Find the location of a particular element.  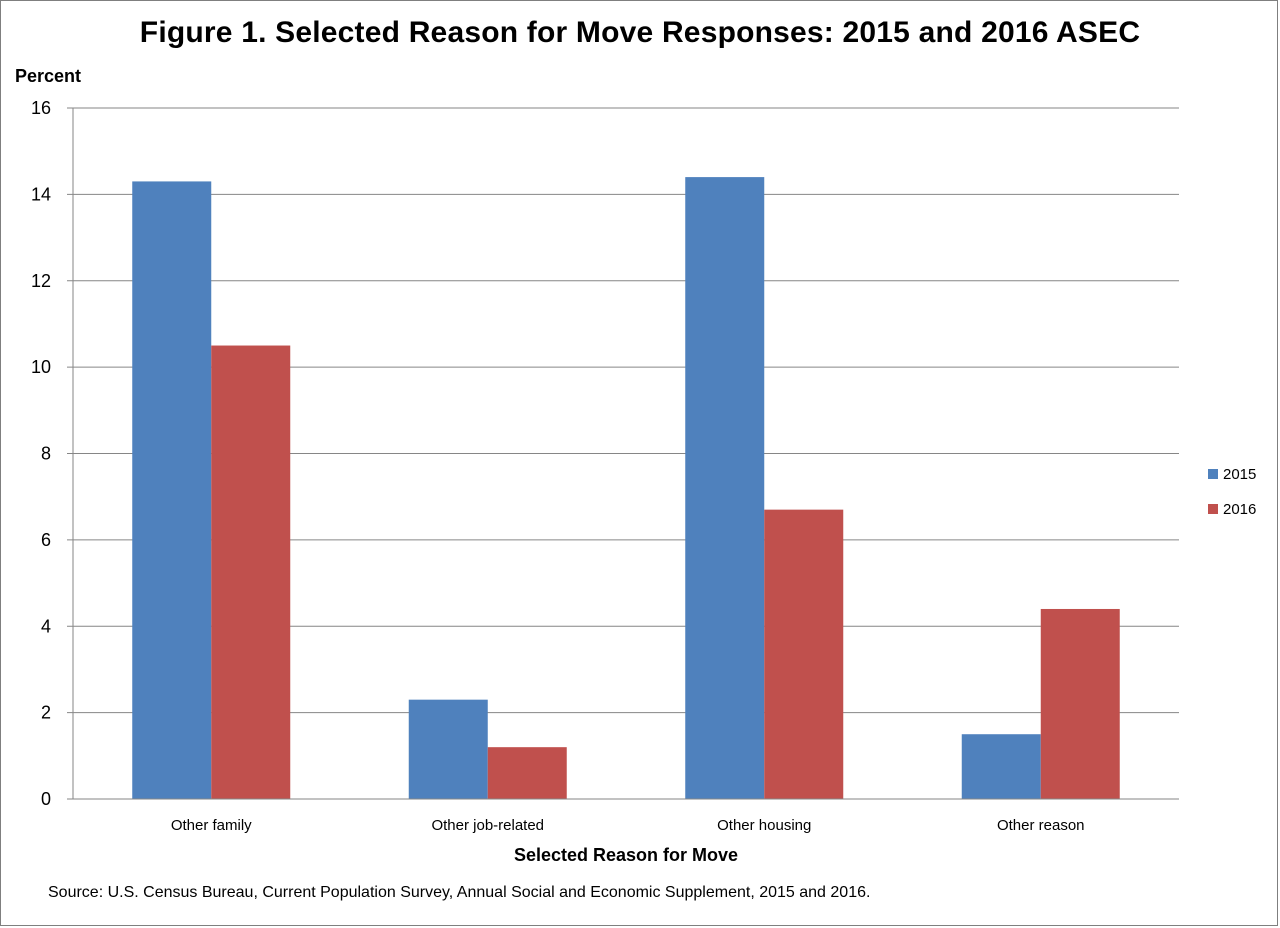

x-category-label: Other family is located at coordinates (211, 825).